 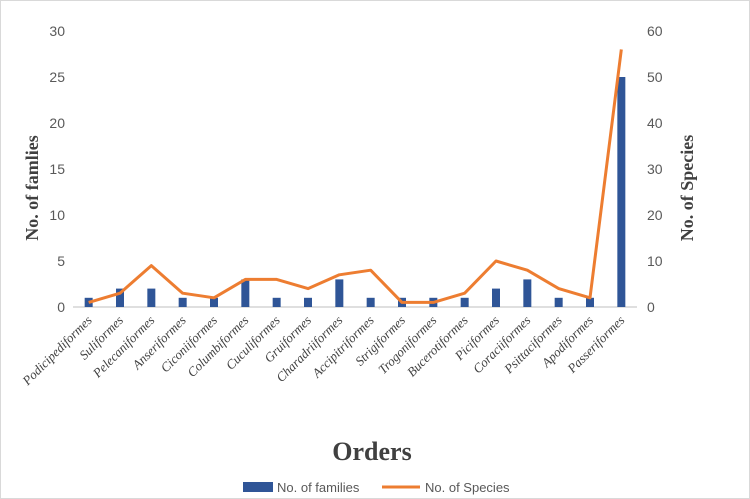 What do you see at coordinates (687, 188) in the screenshot?
I see `y-axis-right-title: No. of Species` at bounding box center [687, 188].